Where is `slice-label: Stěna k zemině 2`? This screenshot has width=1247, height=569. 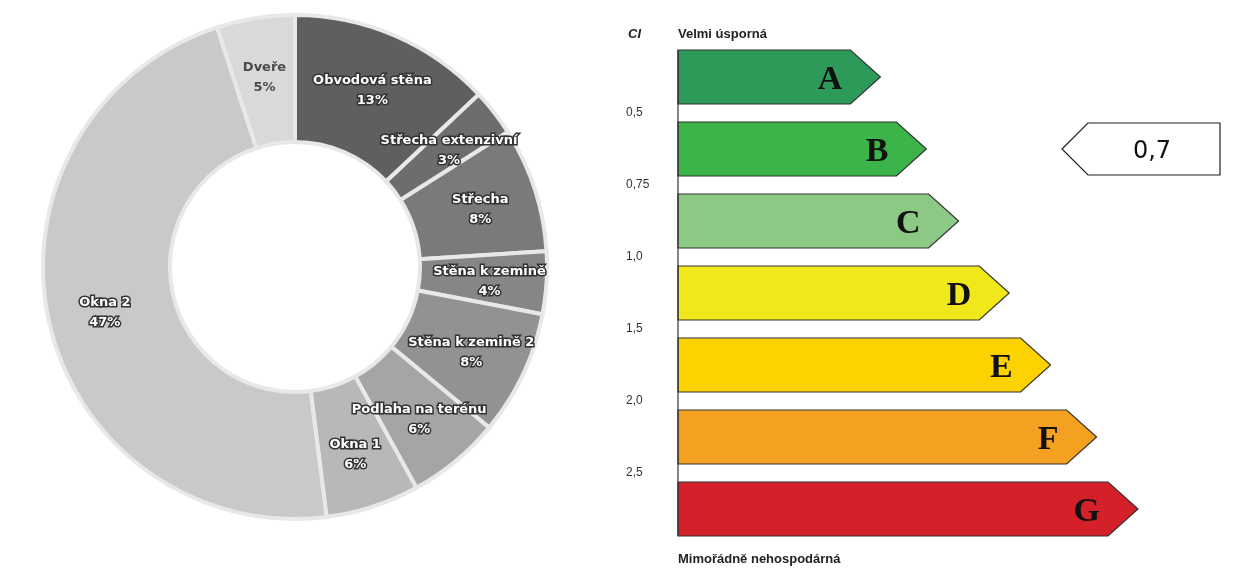
slice-label: Stěna k zemině 2 is located at coordinates (471, 341).